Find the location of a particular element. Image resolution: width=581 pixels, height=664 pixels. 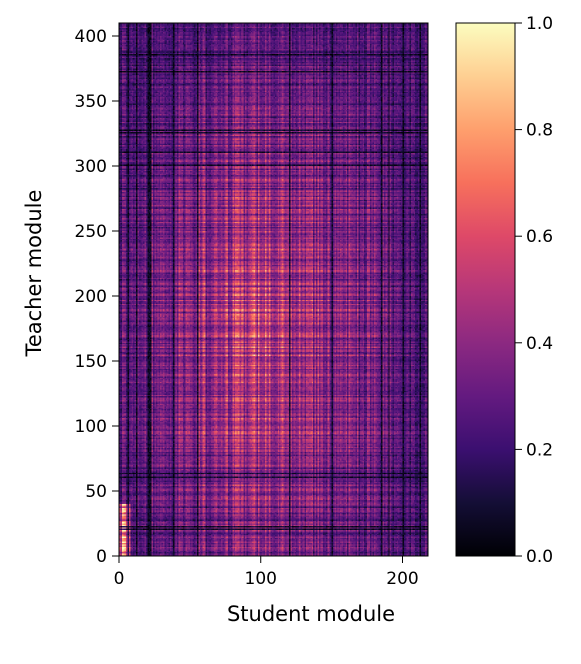

y-tick-label: 200 is located at coordinates (91, 297).